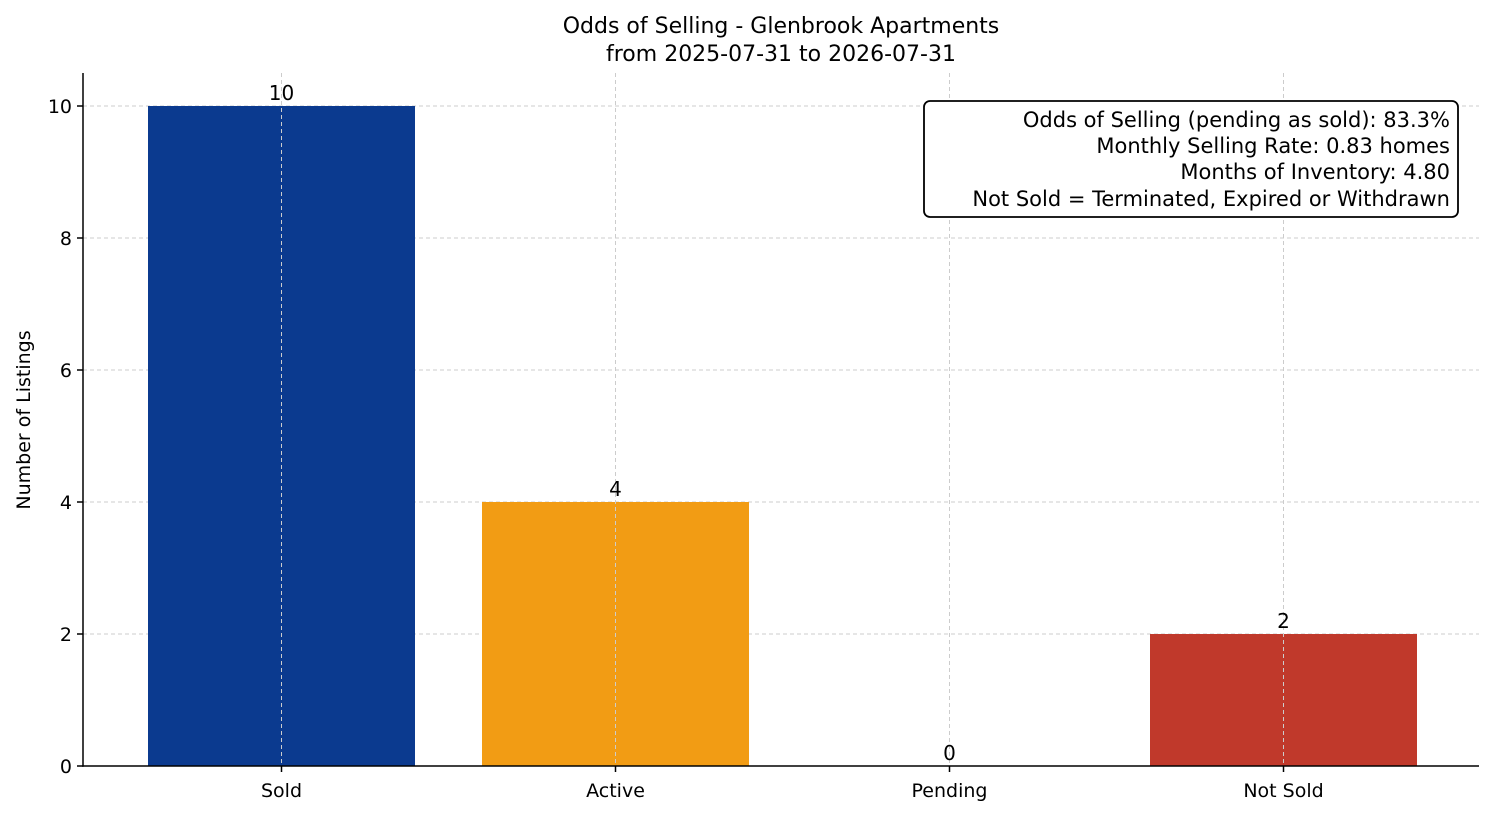 The width and height of the screenshot is (1494, 816). What do you see at coordinates (66, 239) in the screenshot?
I see `y-tick-label: 8` at bounding box center [66, 239].